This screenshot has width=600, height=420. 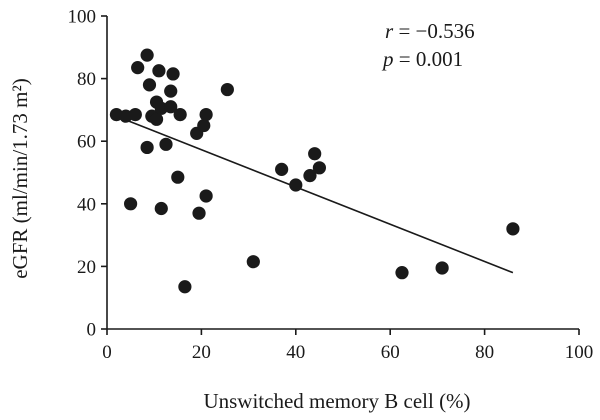 I want to click on y-tick-label: 0, so click(x=92, y=330).